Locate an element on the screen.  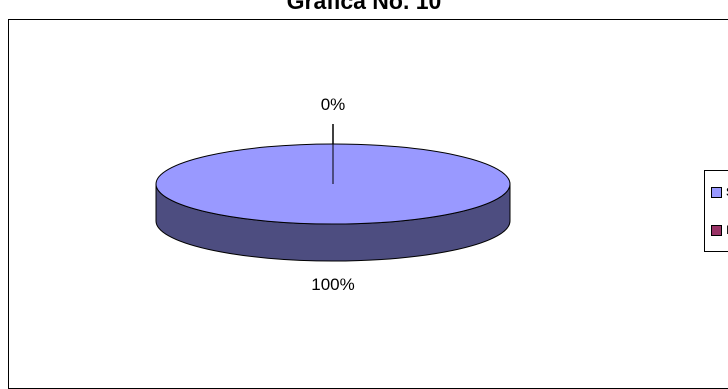
chart-title: Grafica No. 10 is located at coordinates (364, 7).